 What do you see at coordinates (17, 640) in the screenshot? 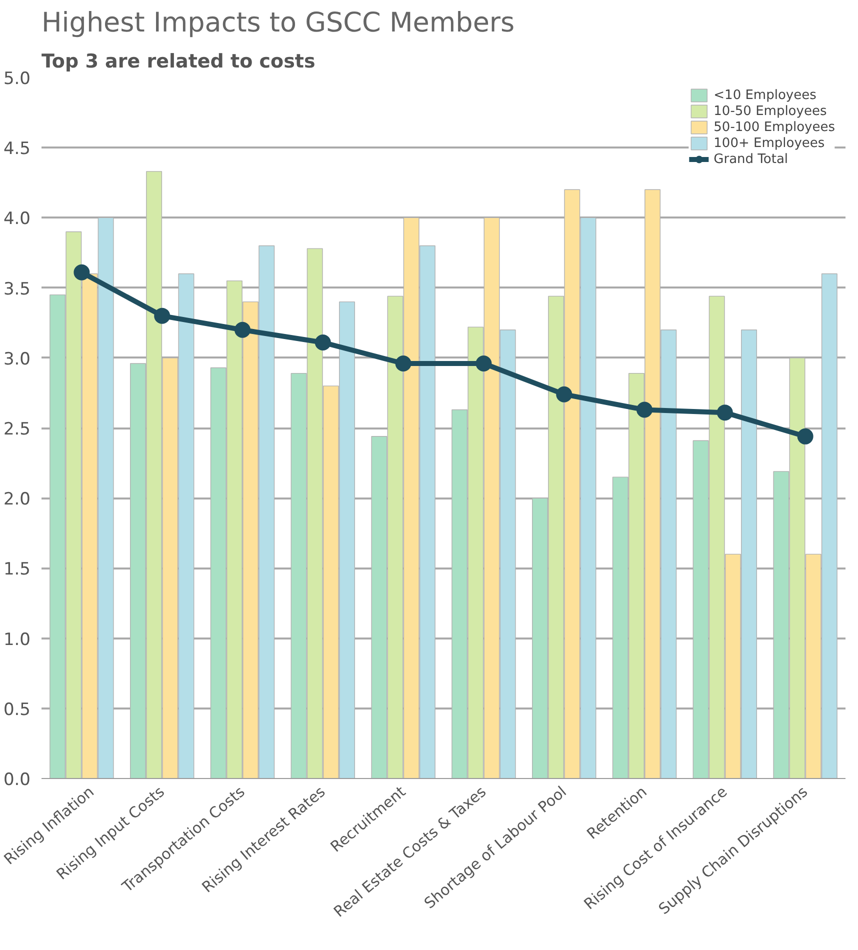
I see `y-tick-label: 1.0` at bounding box center [17, 640].